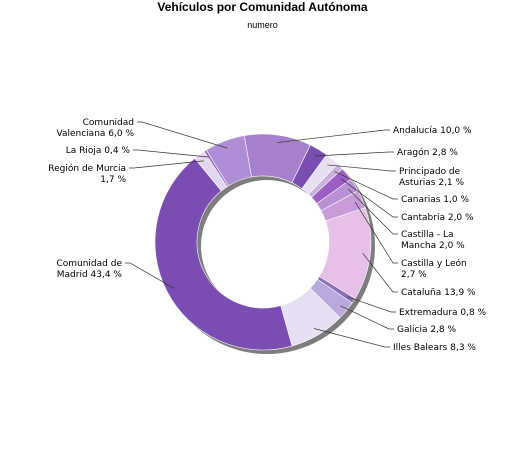 Image resolution: width=525 pixels, height=450 pixels. I want to click on label-castilla-y-leon: Castilla y León 2,7 %, so click(434, 269).